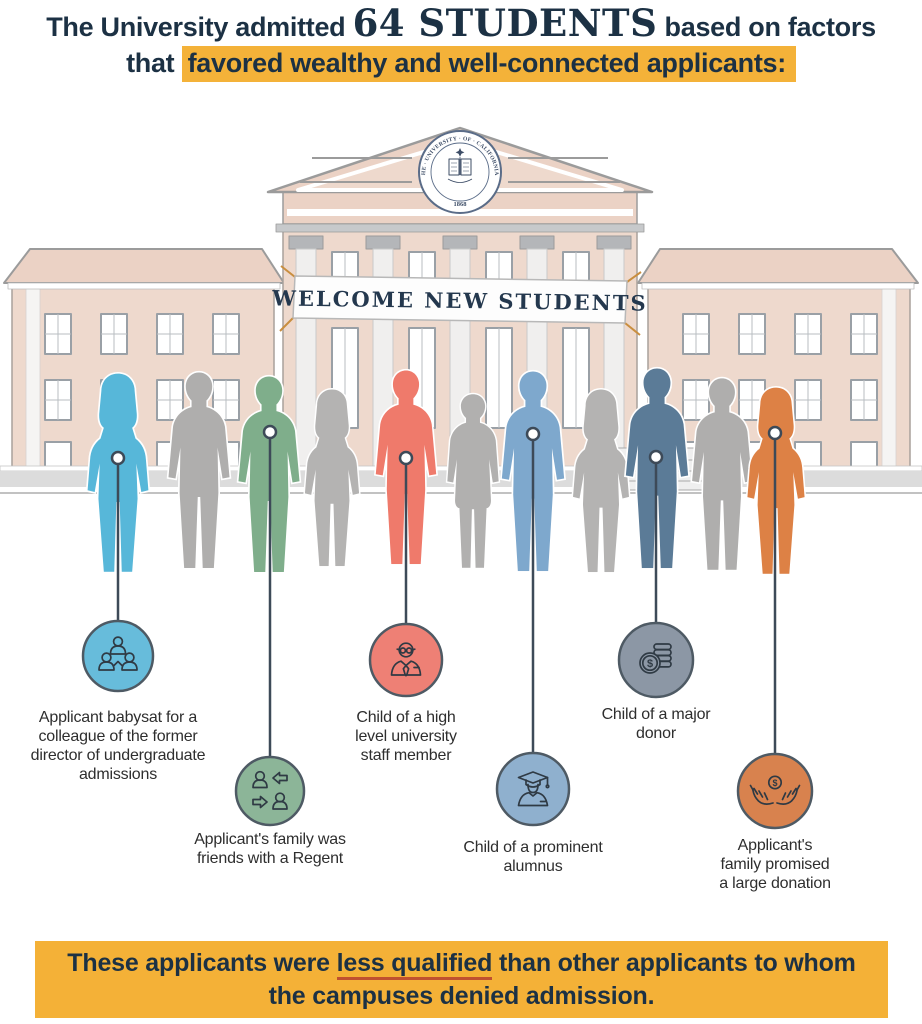 The width and height of the screenshot is (922, 1024). What do you see at coordinates (505, 23) in the screenshot?
I see `title-students-count: 64 STUDENTS` at bounding box center [505, 23].